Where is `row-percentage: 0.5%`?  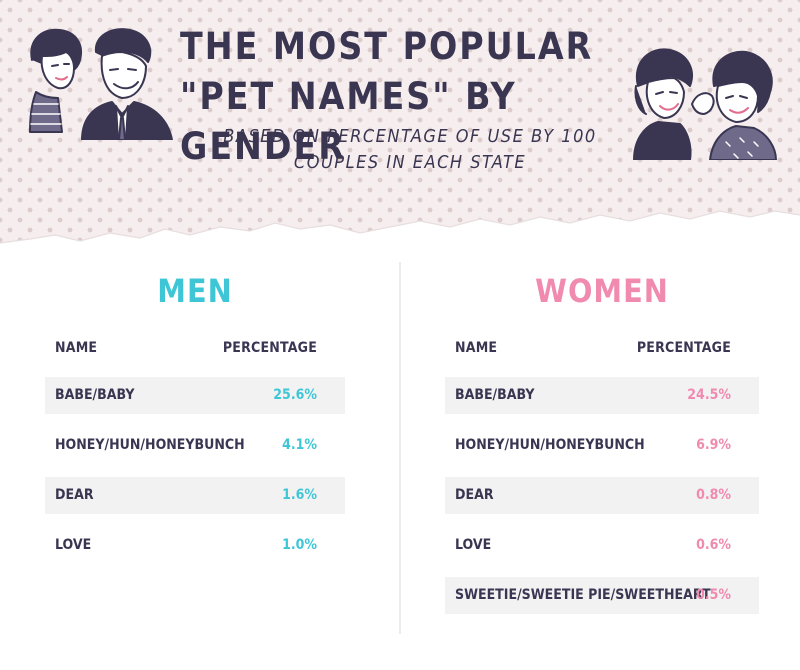
row-percentage: 0.5% is located at coordinates (713, 595).